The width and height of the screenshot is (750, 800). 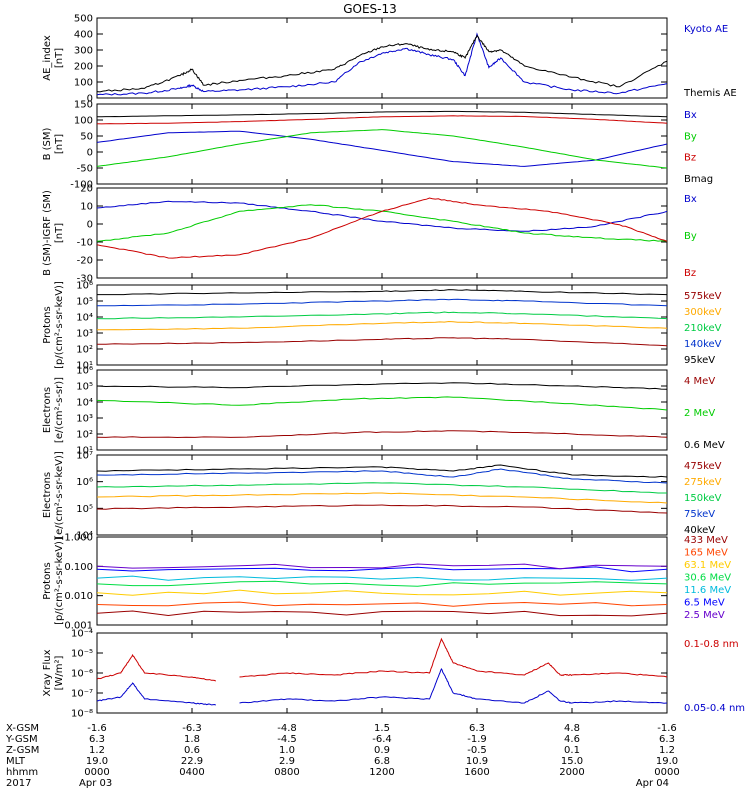 I want to click on footer-value: -6.3, so click(x=192, y=728).